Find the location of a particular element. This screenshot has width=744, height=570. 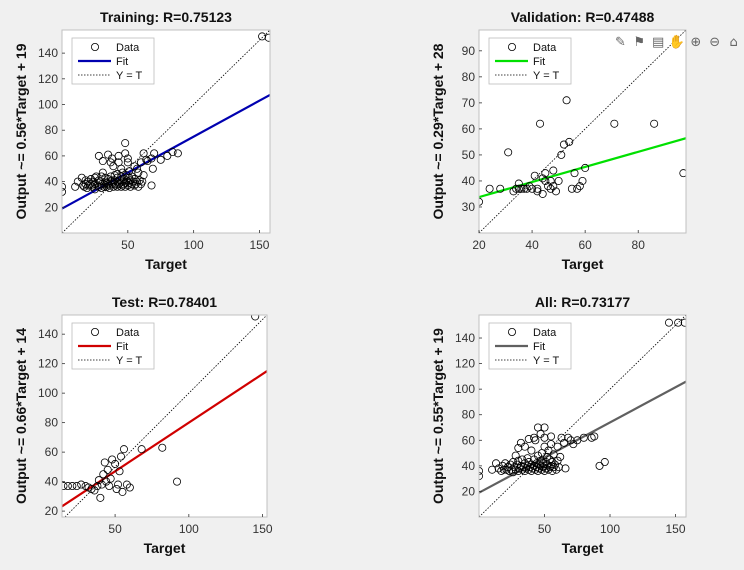

x-axis-label: Target is located at coordinates (166, 264).